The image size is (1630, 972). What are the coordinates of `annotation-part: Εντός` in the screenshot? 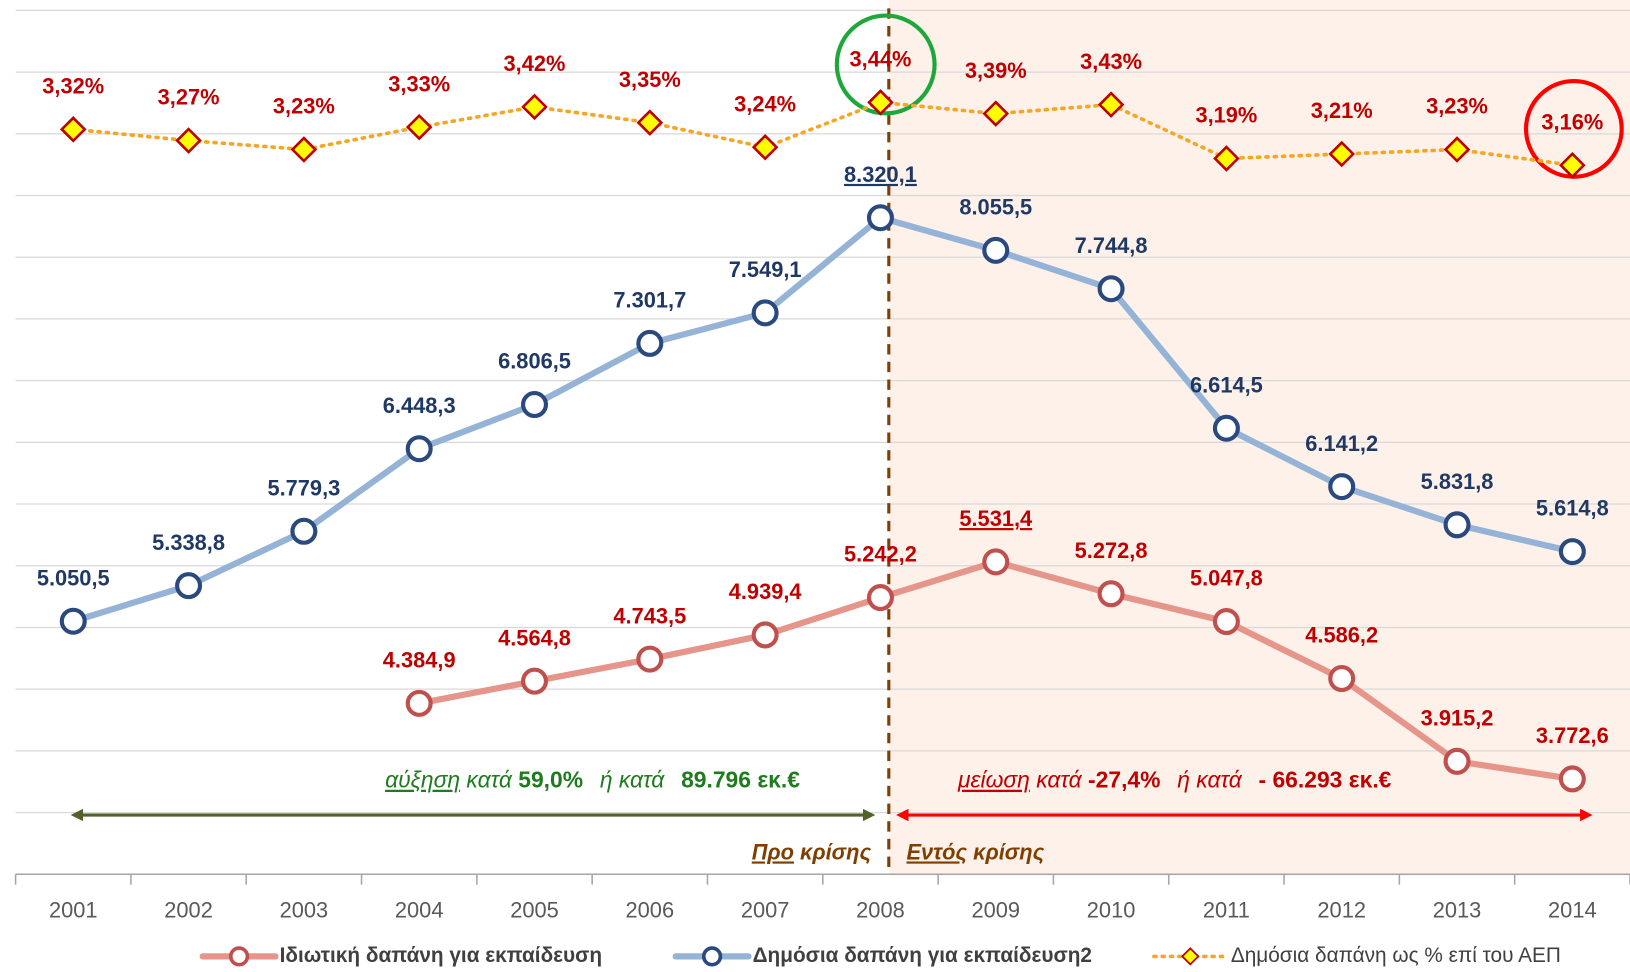 It's located at (936, 851).